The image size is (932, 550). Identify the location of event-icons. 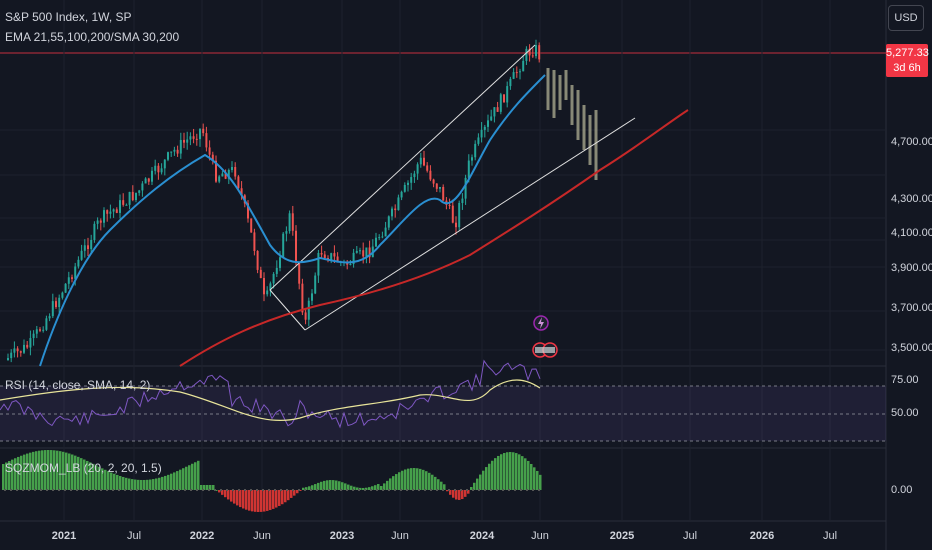
(545, 336).